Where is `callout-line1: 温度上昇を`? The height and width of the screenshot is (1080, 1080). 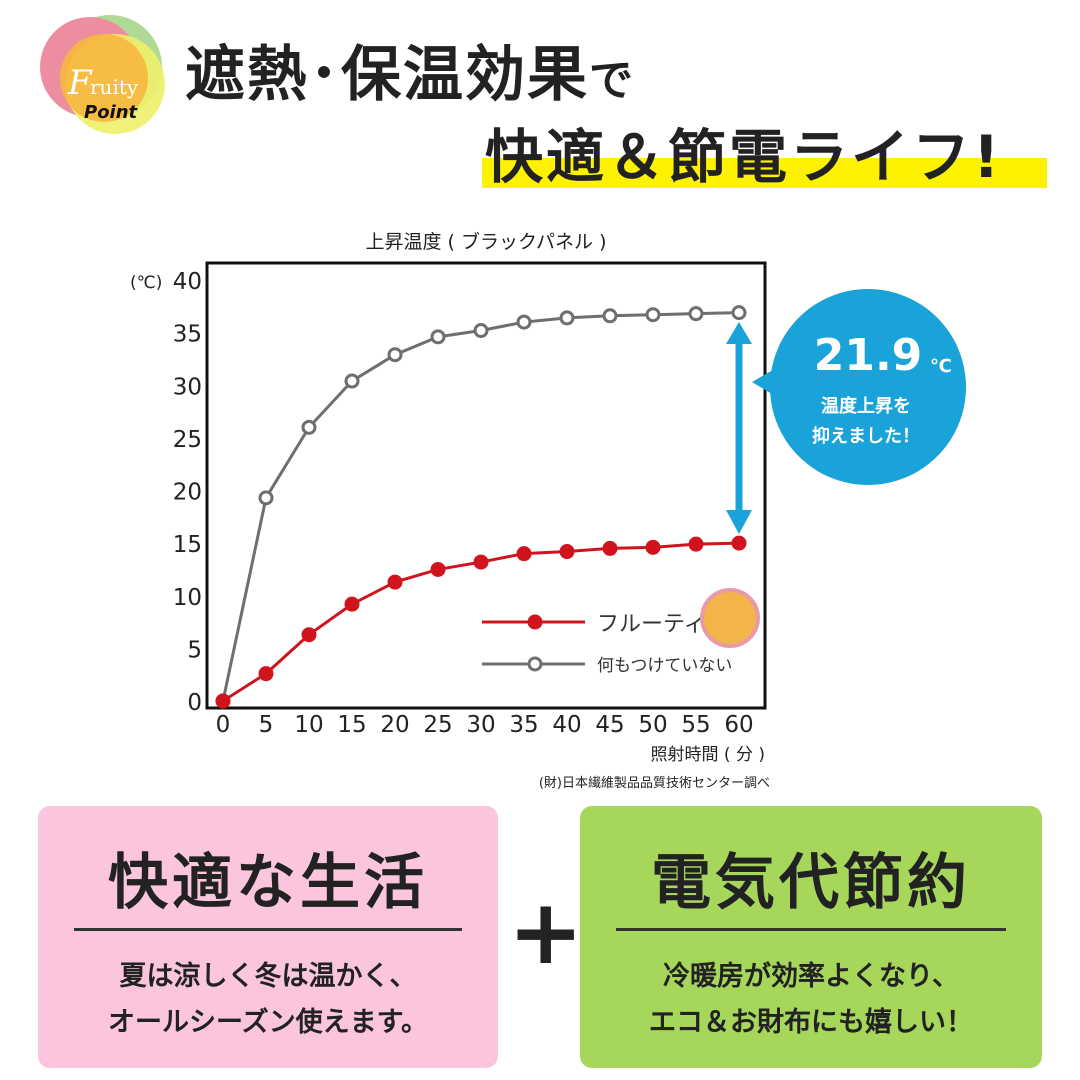
callout-line1: 温度上昇を is located at coordinates (866, 406).